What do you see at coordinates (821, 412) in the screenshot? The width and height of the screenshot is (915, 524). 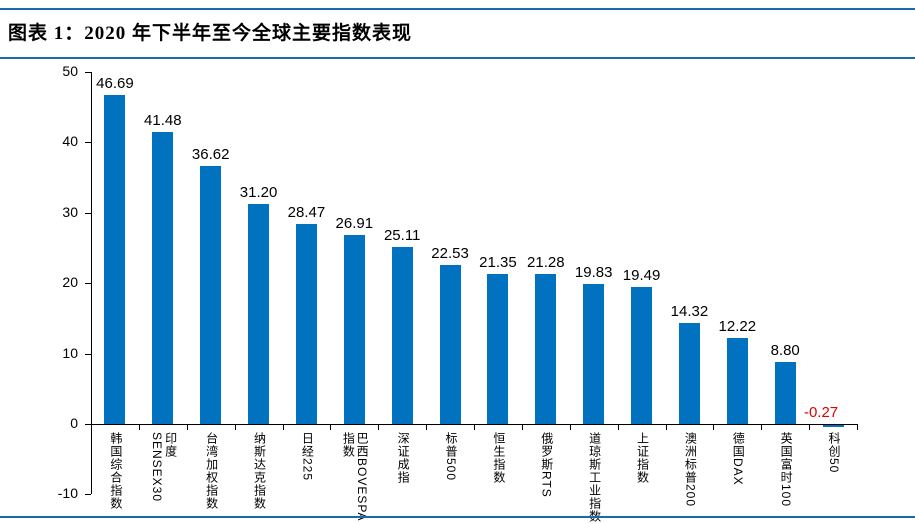 I see `bar-value-label: -0.27` at bounding box center [821, 412].